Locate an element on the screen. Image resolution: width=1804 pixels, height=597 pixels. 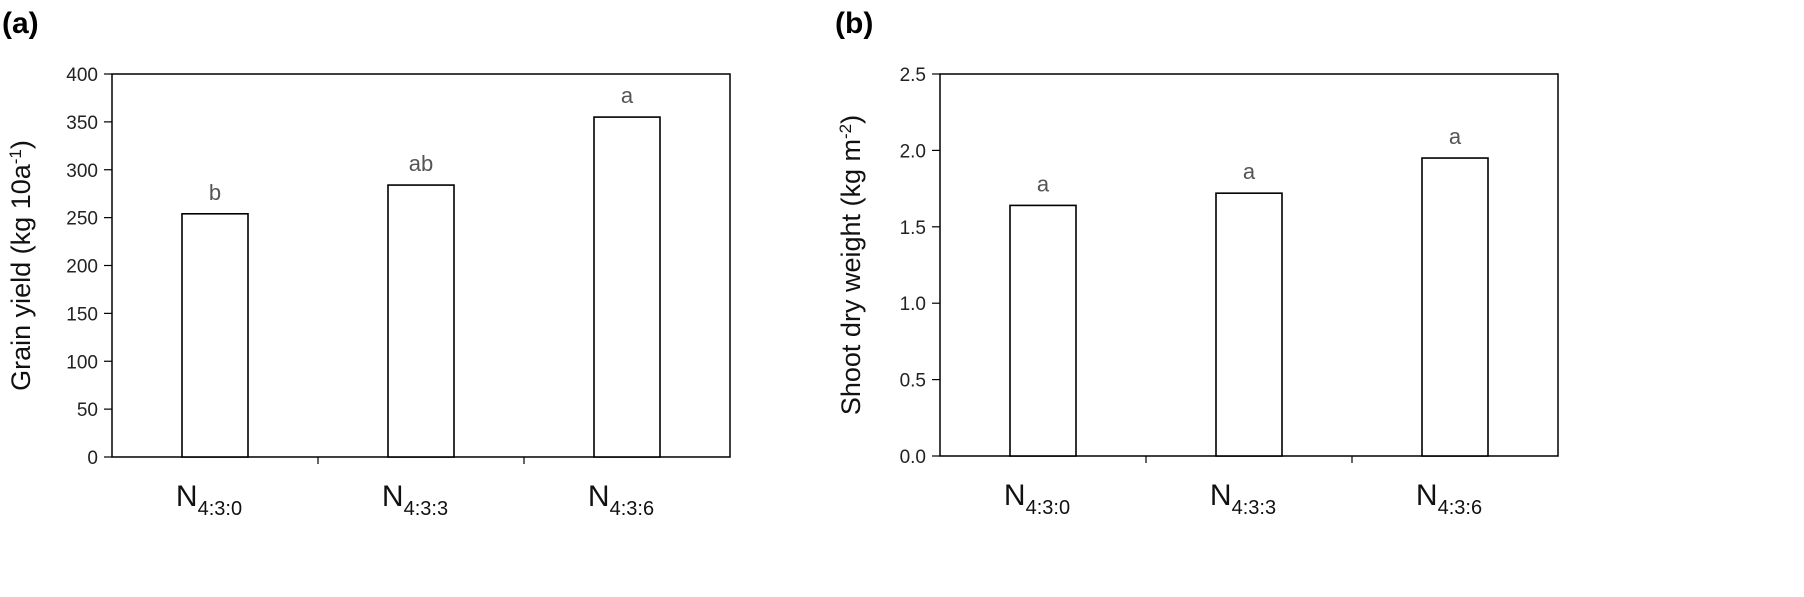
y-tick-label: 0.0 is located at coordinates (913, 457).